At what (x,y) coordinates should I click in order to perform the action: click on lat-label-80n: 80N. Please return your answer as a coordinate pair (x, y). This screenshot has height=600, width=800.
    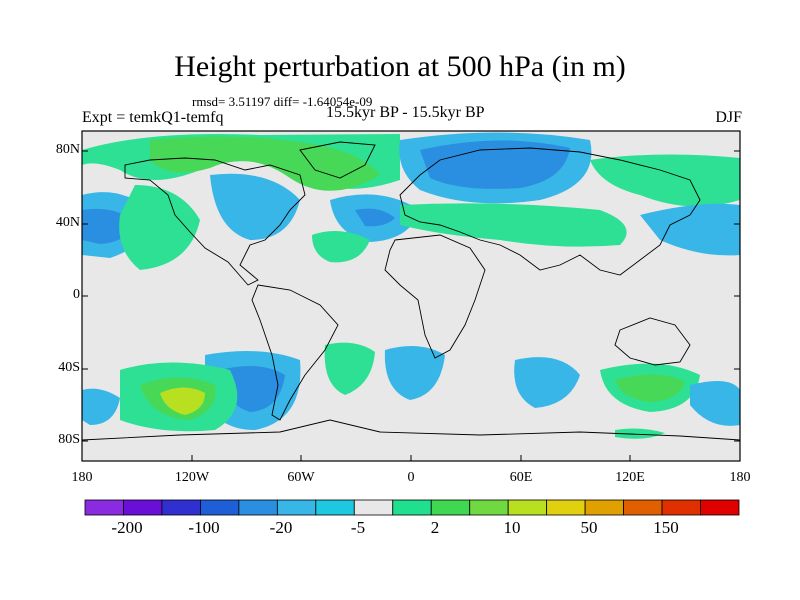
    Looking at the image, I should click on (67, 149).